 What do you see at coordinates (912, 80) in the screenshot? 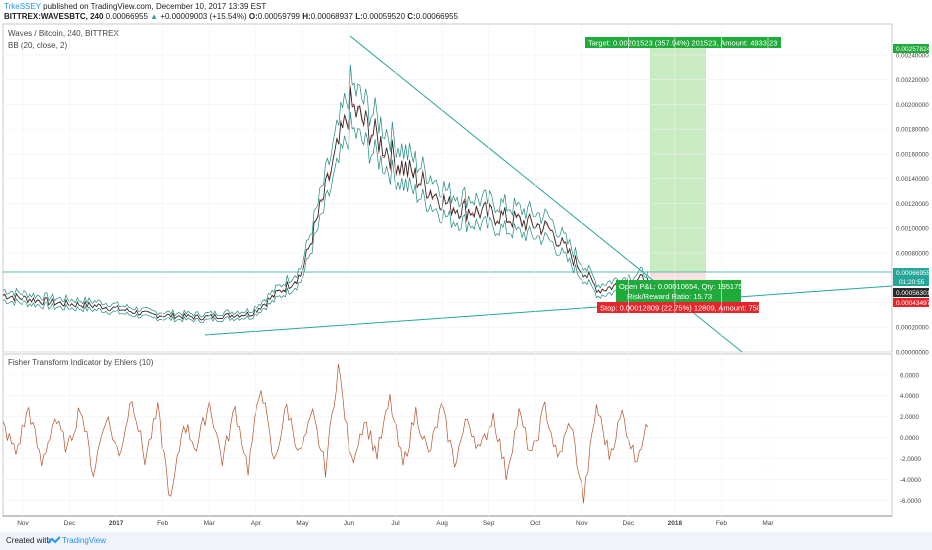
I see `price-tick-label: 0.00220000` at bounding box center [912, 80].